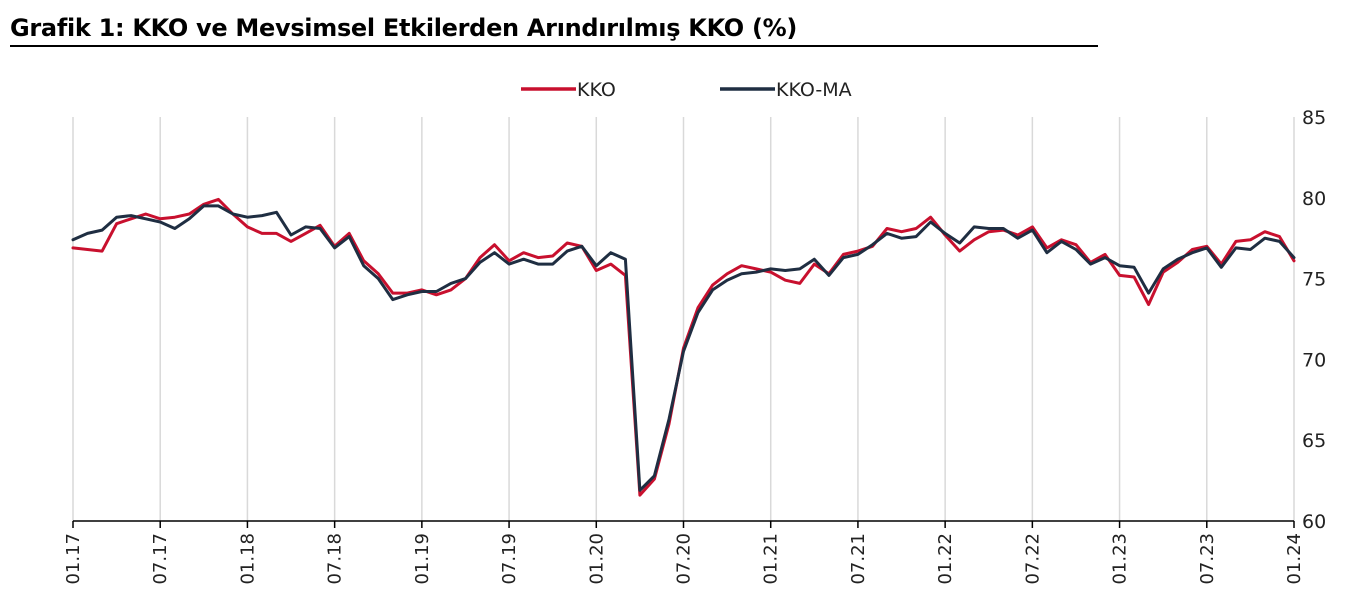 This screenshot has height=603, width=1360. I want to click on x-tick-label: 07.18, so click(335, 559).